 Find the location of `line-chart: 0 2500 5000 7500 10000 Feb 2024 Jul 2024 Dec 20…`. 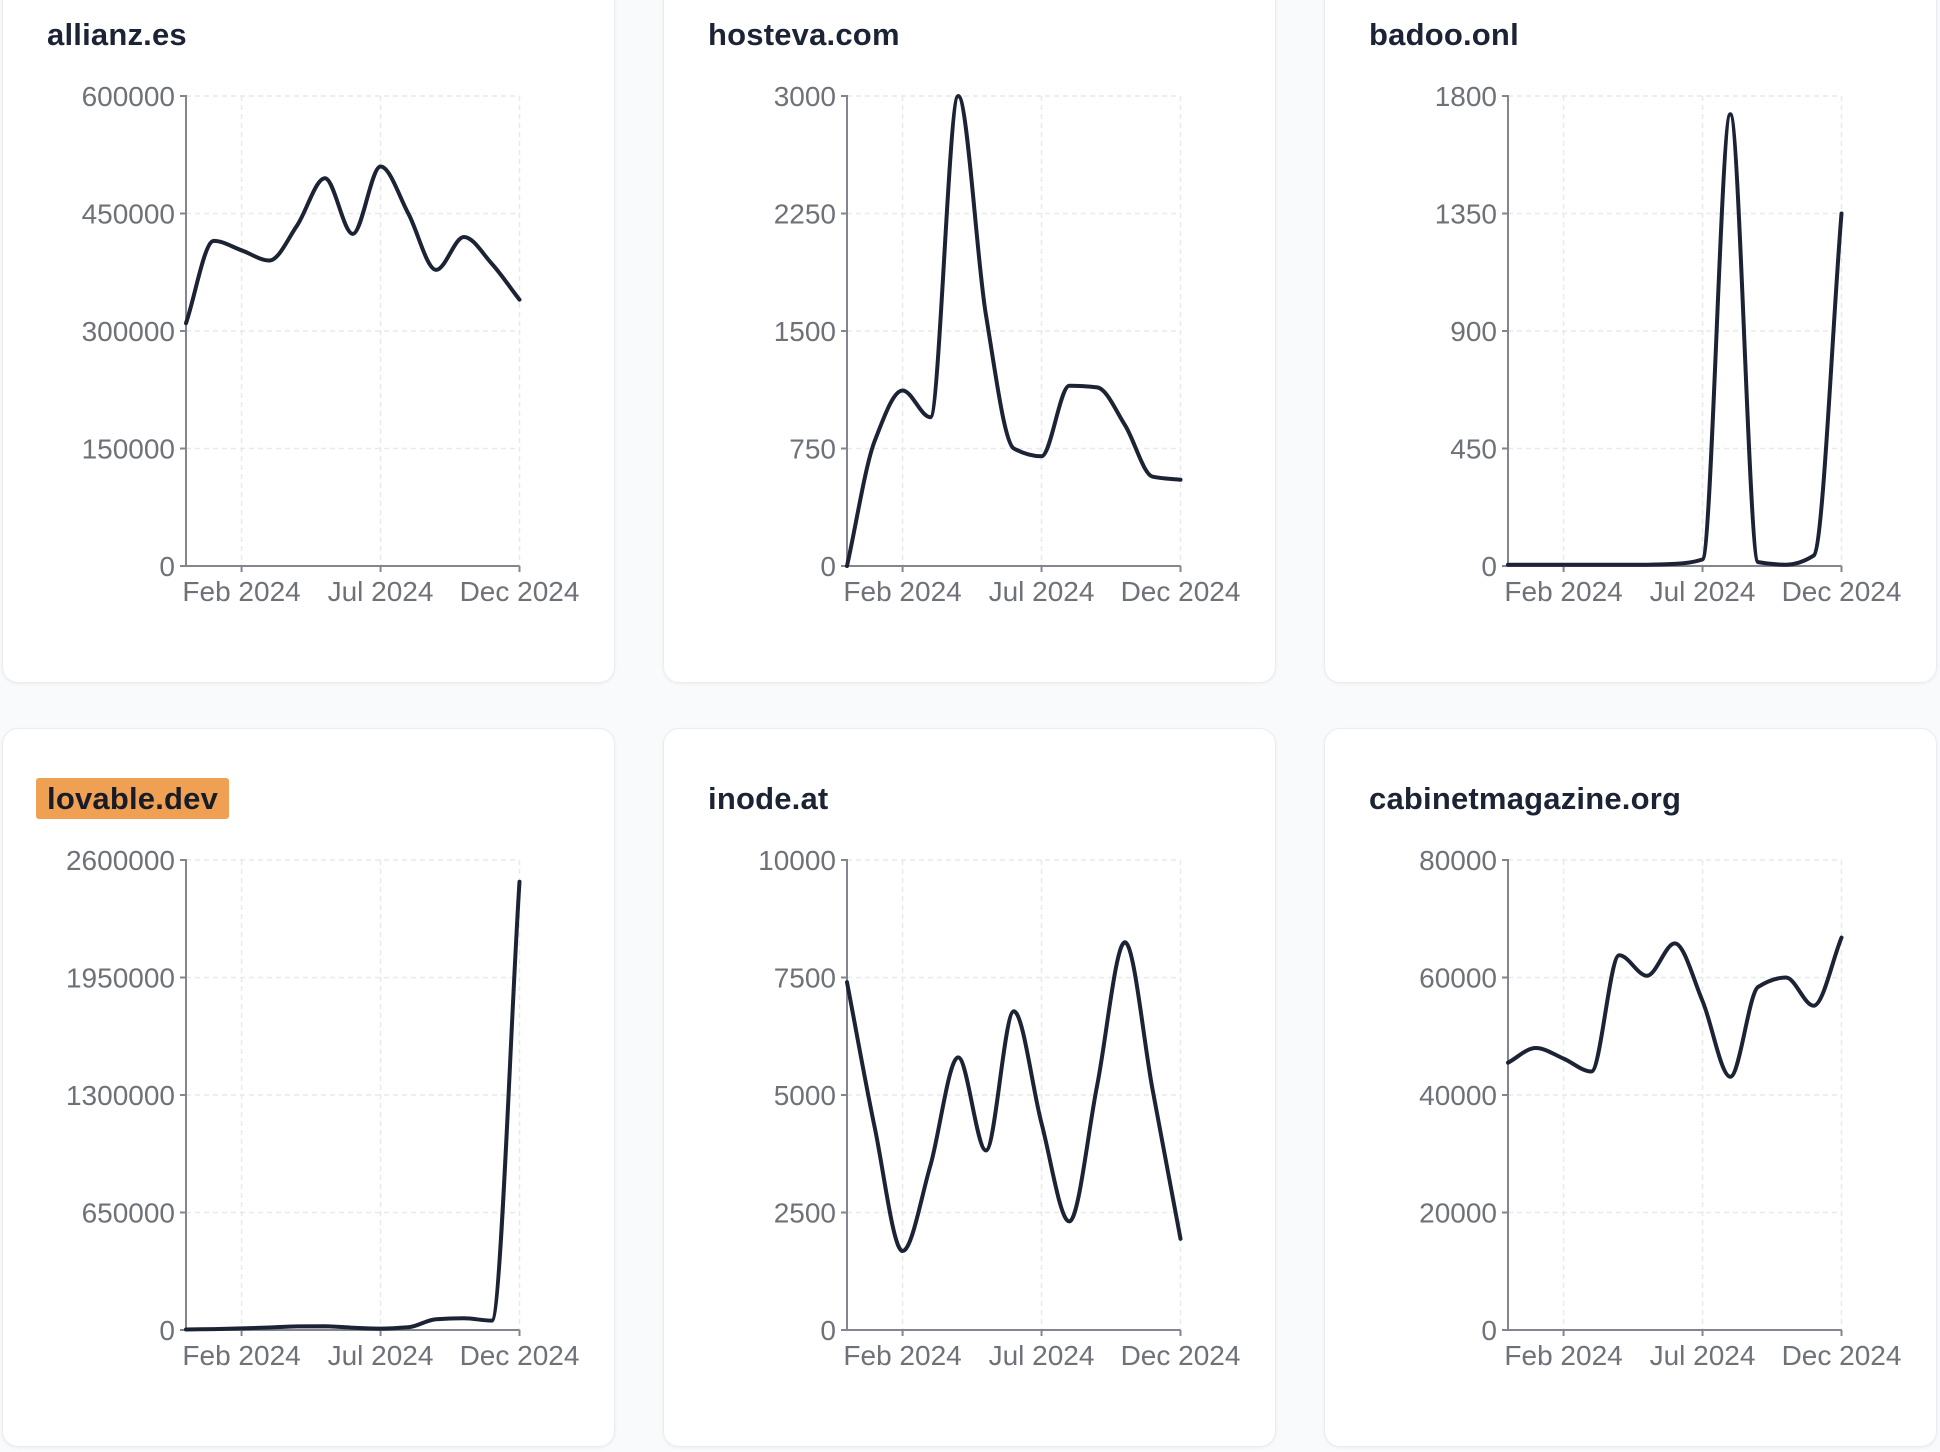

line-chart: 0 2500 5000 7500 10000 Feb 2024 Jul 2024 Dec 20… is located at coordinates (999, 1108).